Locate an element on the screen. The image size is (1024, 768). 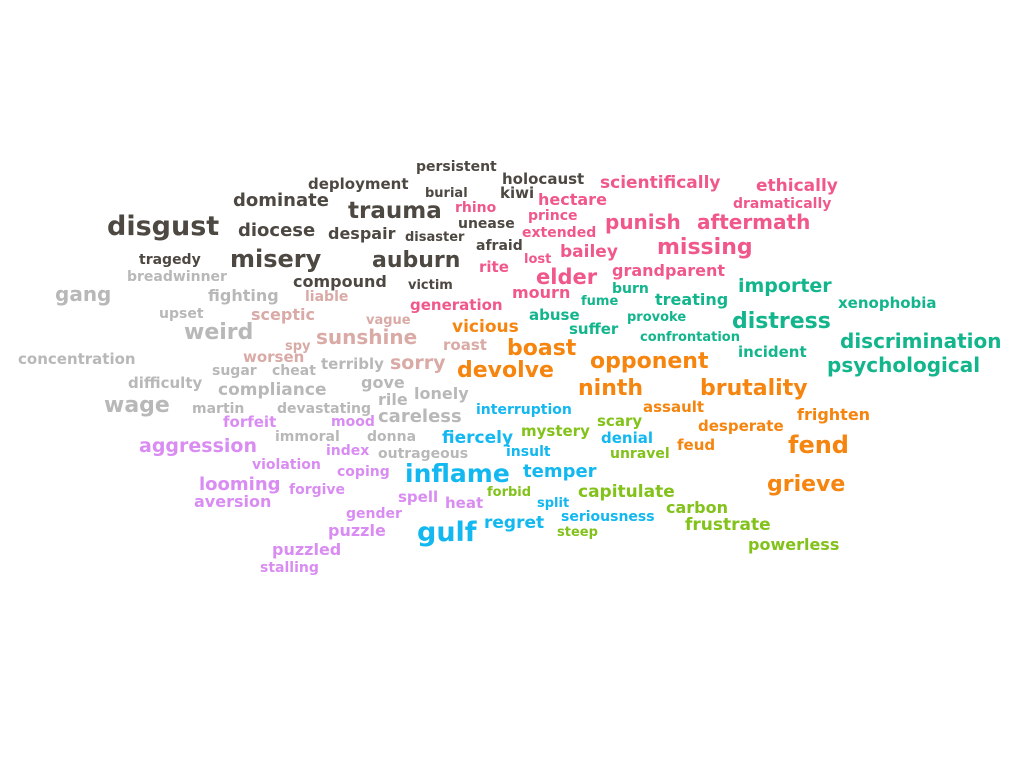
word-rile: rile is located at coordinates (393, 399).